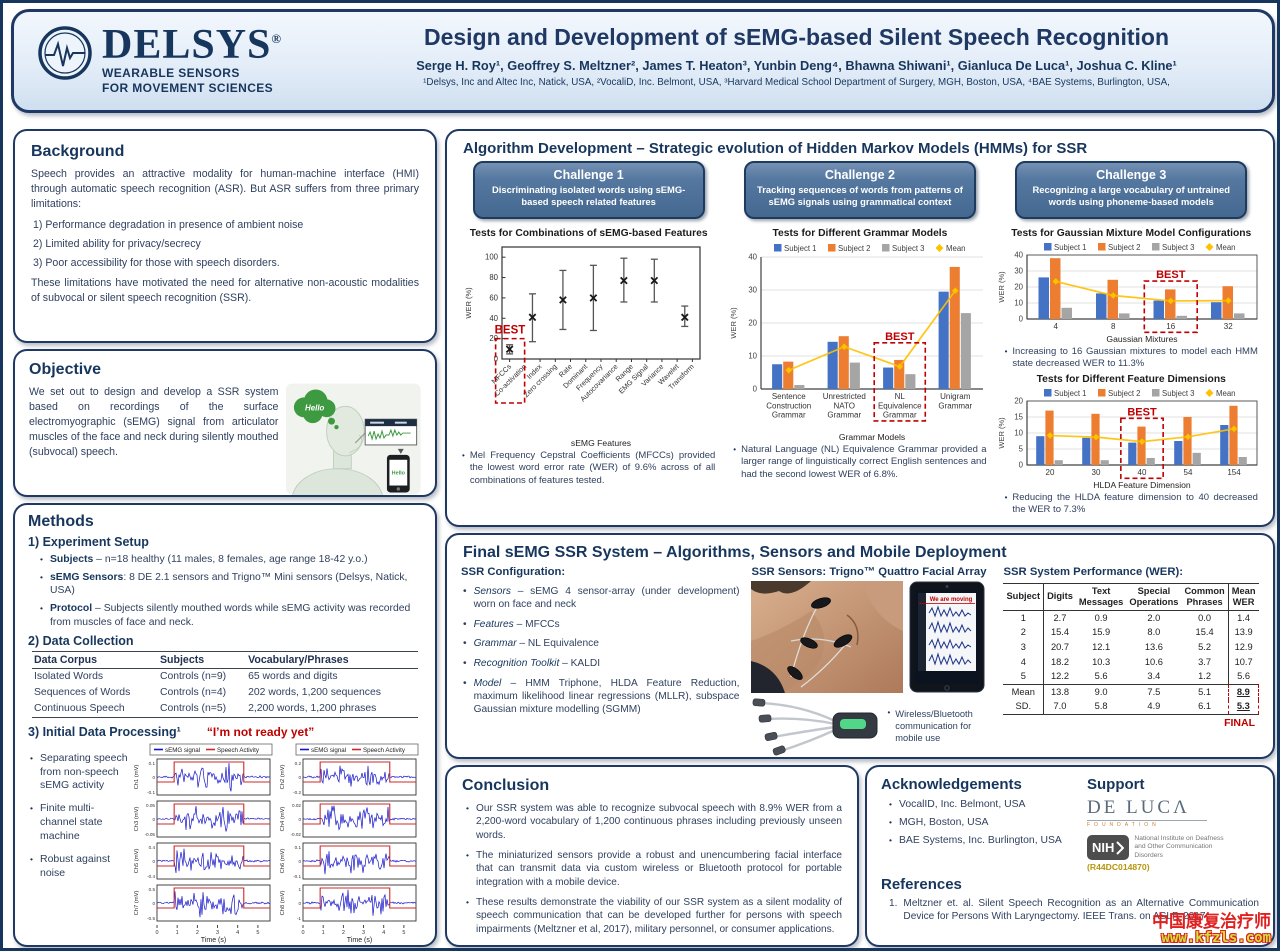  I want to click on list-item: • Features – MFCCs, so click(511, 624).